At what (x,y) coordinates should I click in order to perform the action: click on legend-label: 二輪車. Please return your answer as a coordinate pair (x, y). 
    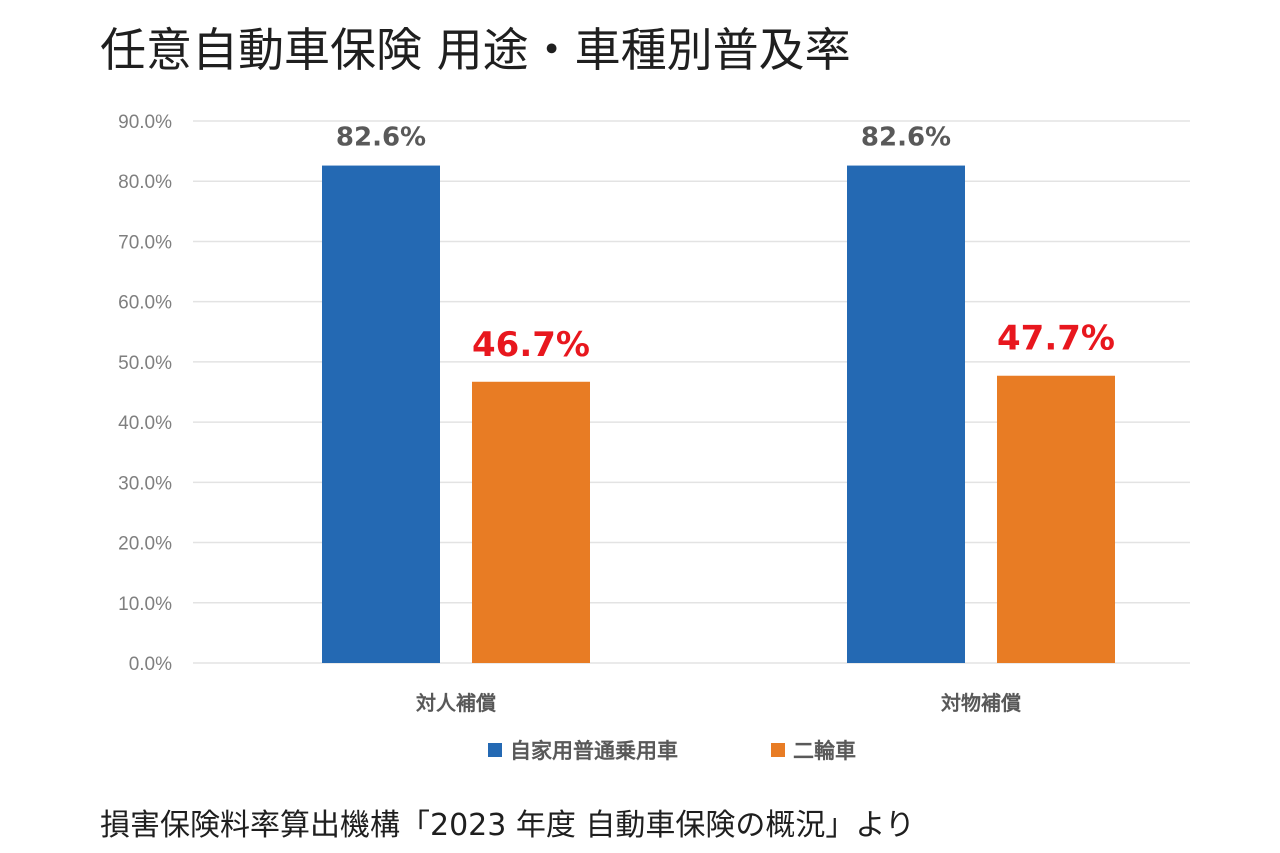
    Looking at the image, I should click on (824, 751).